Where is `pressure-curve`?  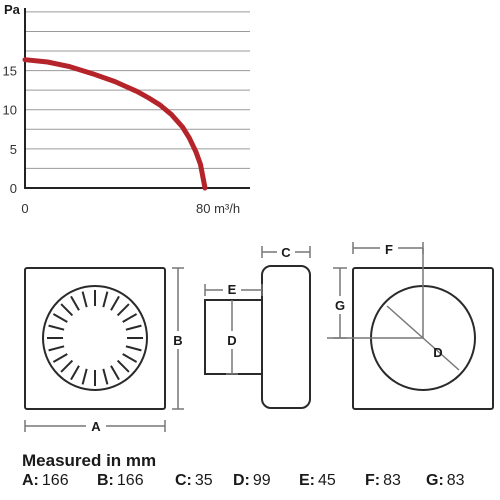 pressure-curve is located at coordinates (115, 124).